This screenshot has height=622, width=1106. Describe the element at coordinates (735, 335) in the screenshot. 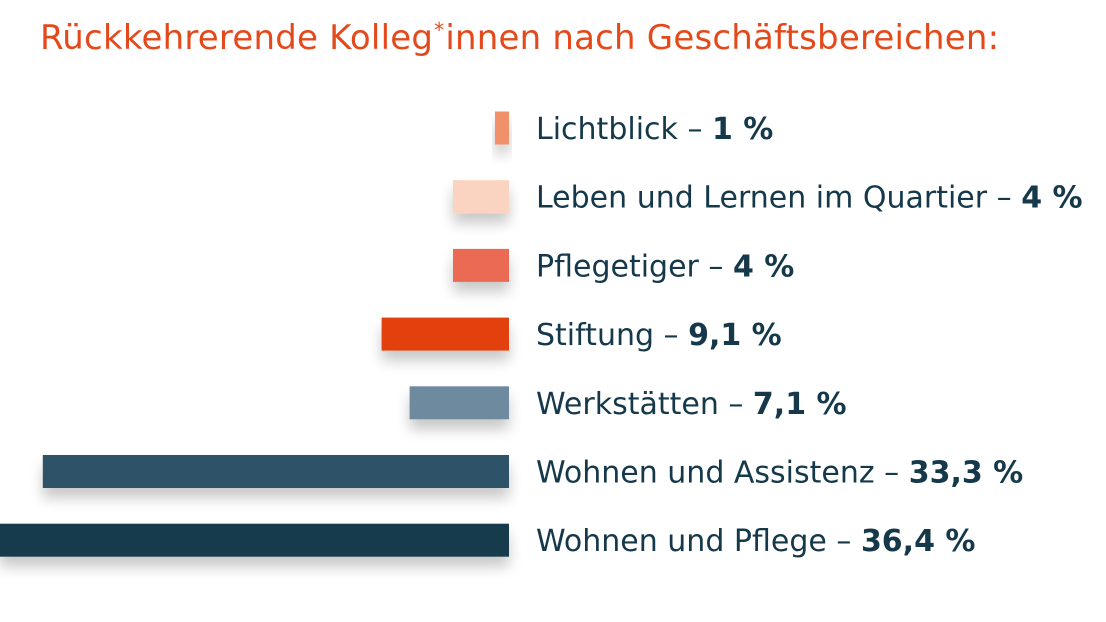

I see `value-label: 9,1 %` at that location.